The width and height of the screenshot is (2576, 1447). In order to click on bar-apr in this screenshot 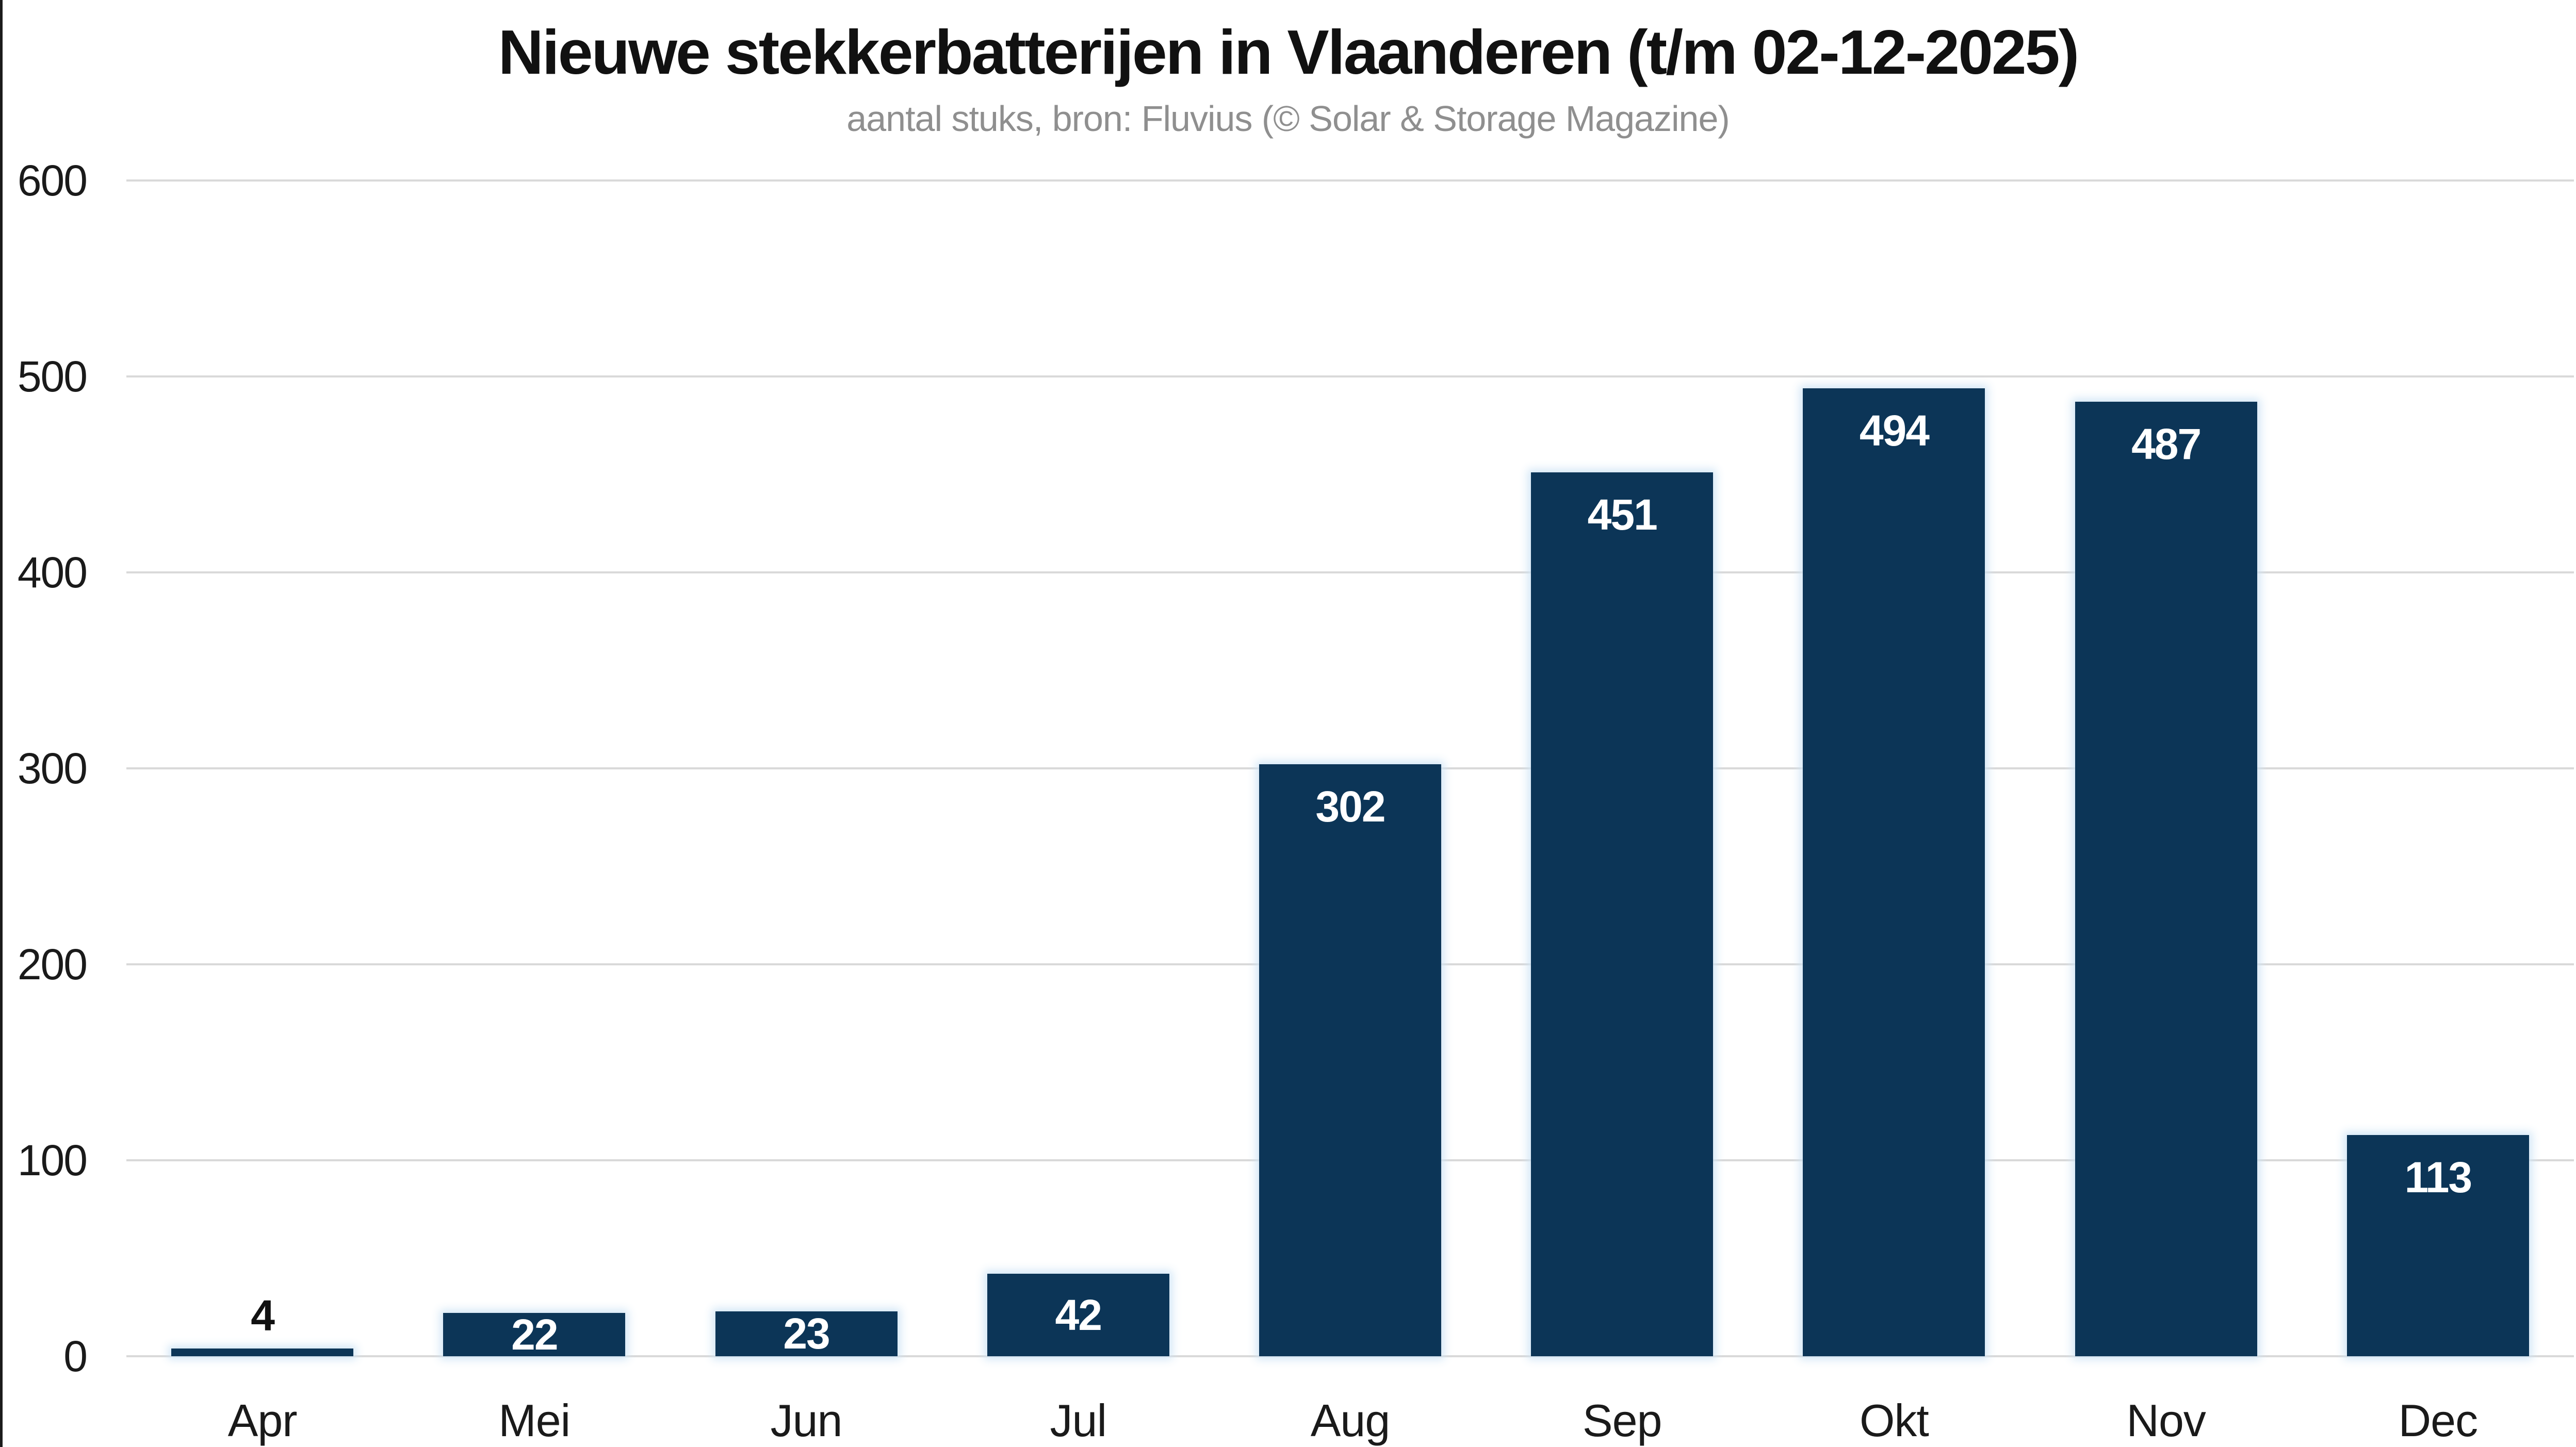, I will do `click(263, 1352)`.